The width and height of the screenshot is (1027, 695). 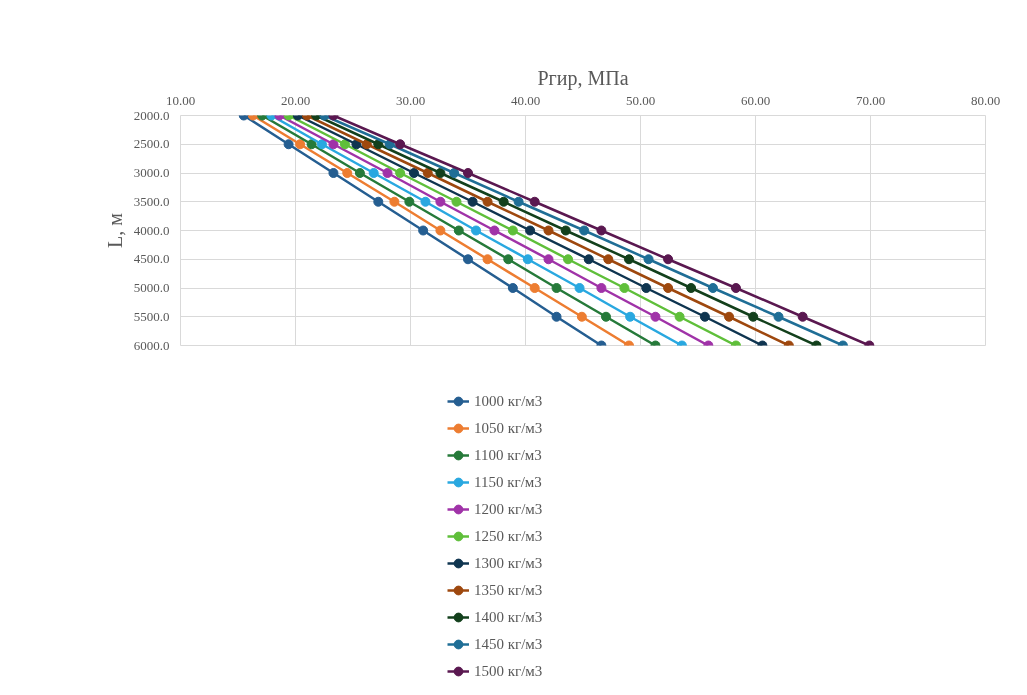 What do you see at coordinates (295, 100) in the screenshot?
I see `x-tick-label: 20.00` at bounding box center [295, 100].